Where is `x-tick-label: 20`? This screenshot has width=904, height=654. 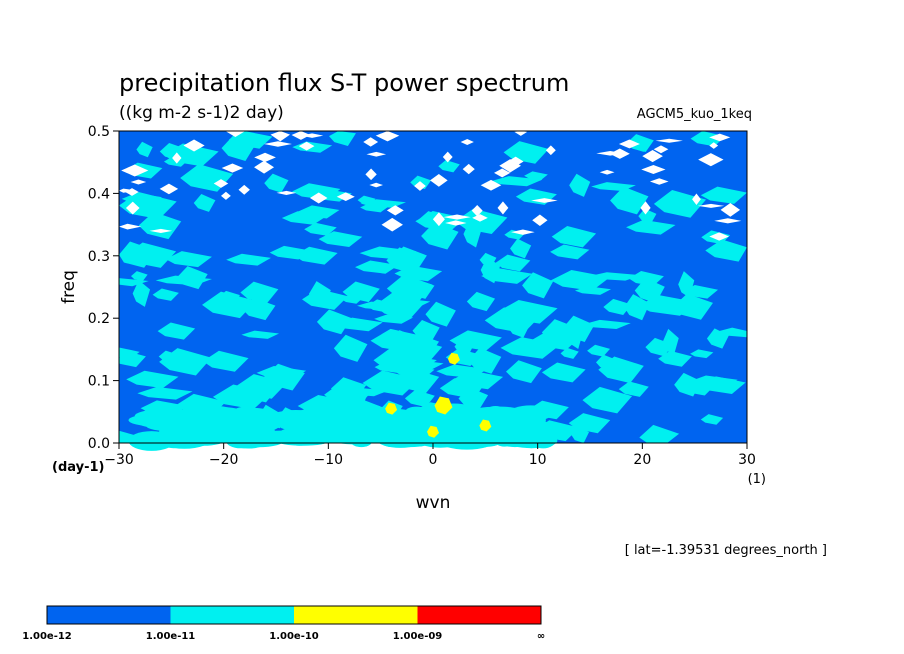
x-tick-label: 20 is located at coordinates (642, 460).